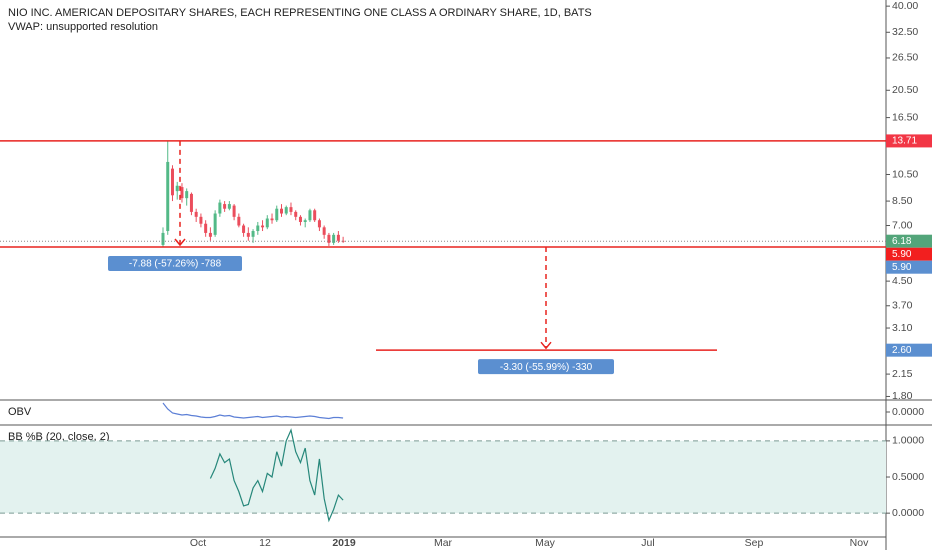 The width and height of the screenshot is (932, 550). What do you see at coordinates (754, 543) in the screenshot?
I see `x-tick-label: Sep` at bounding box center [754, 543].